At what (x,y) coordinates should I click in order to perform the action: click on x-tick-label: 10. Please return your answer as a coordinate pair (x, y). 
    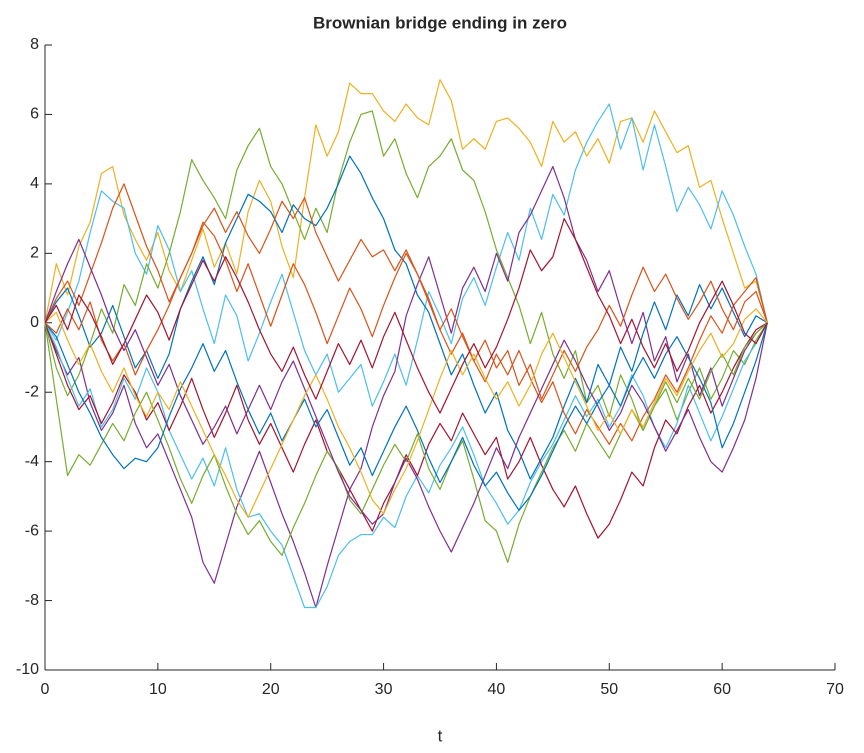
    Looking at the image, I should click on (158, 689).